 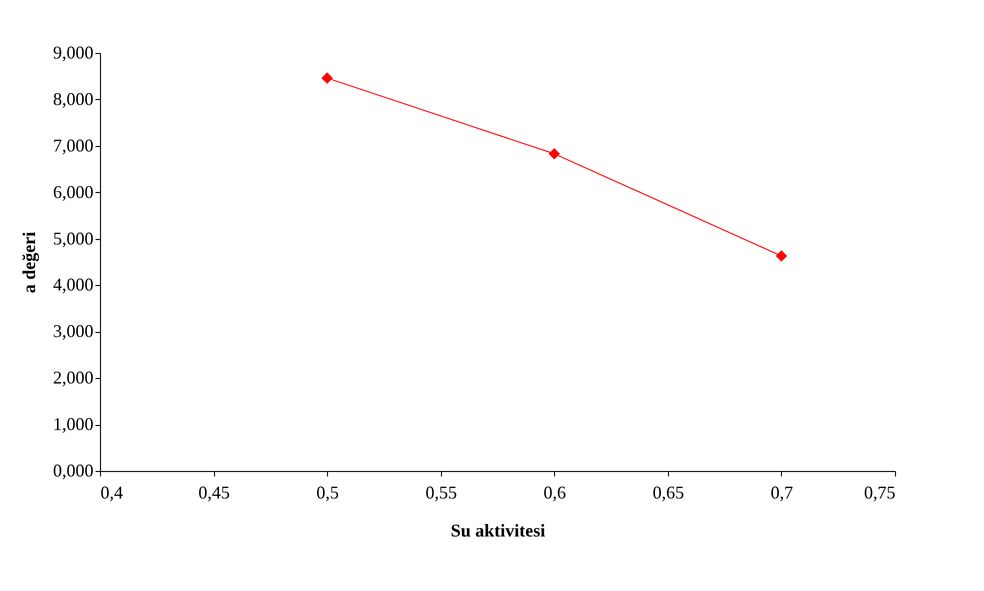 I want to click on x-tick-label: 0,5, so click(x=327, y=492).